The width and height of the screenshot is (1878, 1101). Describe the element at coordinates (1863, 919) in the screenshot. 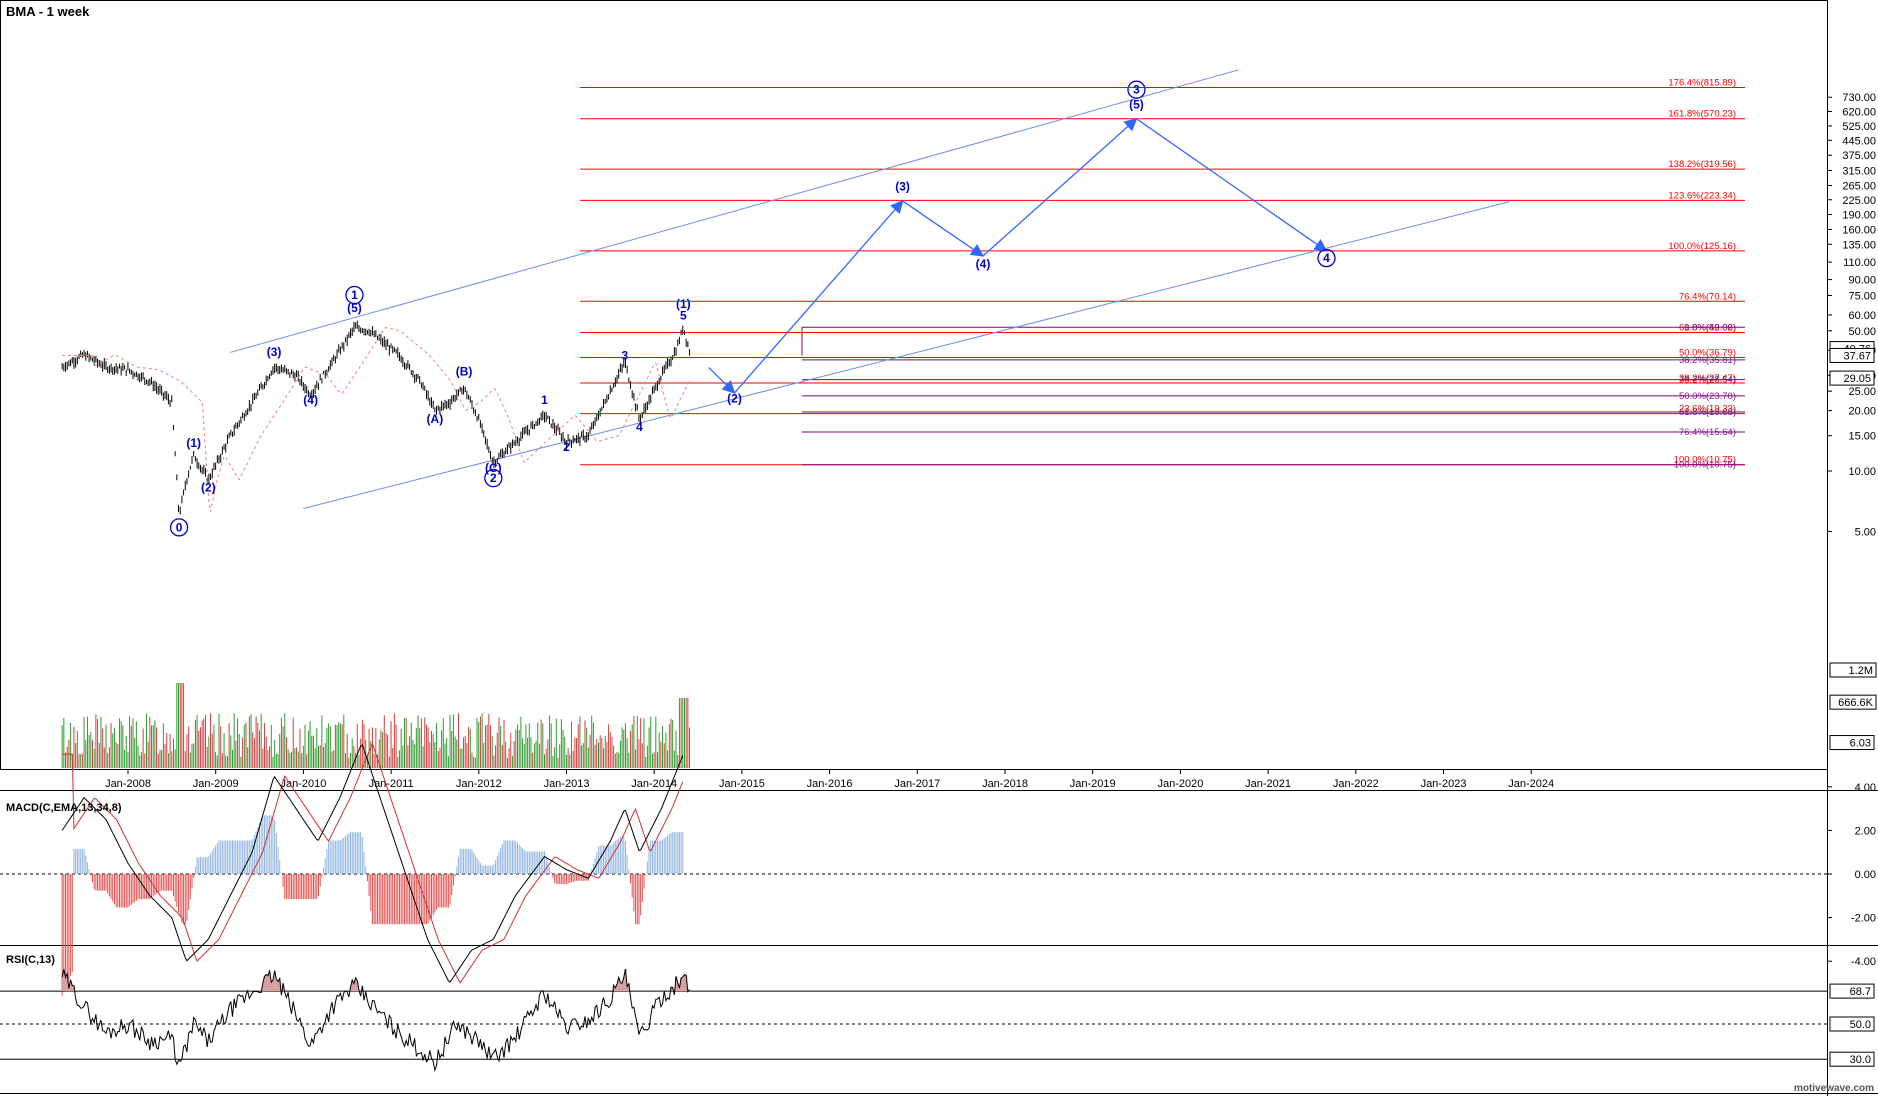

I see `macd-tick-label: -2.00` at that location.